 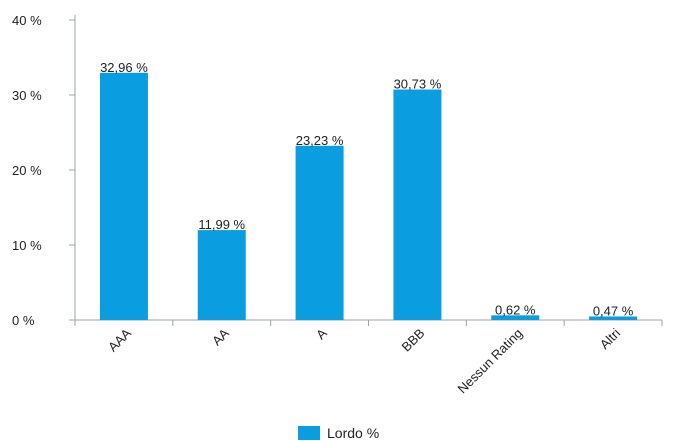 I want to click on y-tick-label: 20 %, so click(x=27, y=170).